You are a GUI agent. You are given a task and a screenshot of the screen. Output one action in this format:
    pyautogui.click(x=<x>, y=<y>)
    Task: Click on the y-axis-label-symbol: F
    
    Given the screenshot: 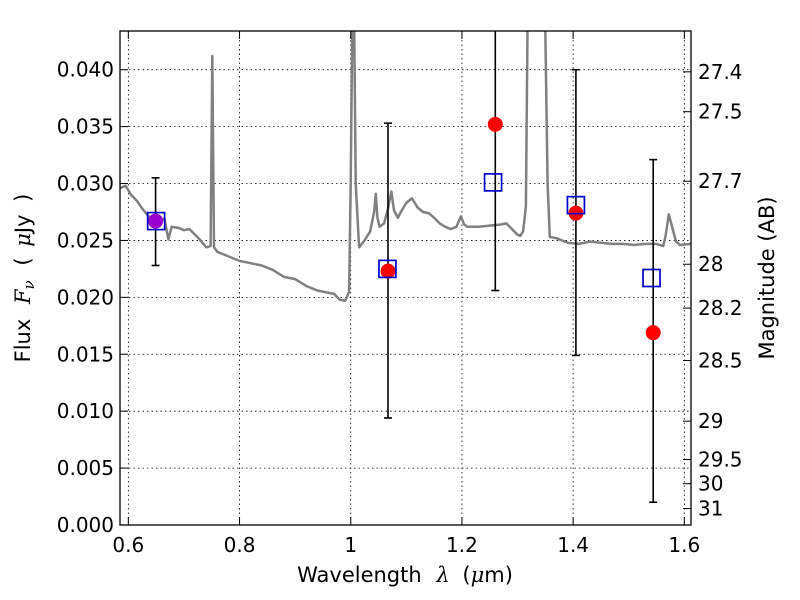 What is the action you would take?
    pyautogui.click(x=23, y=296)
    